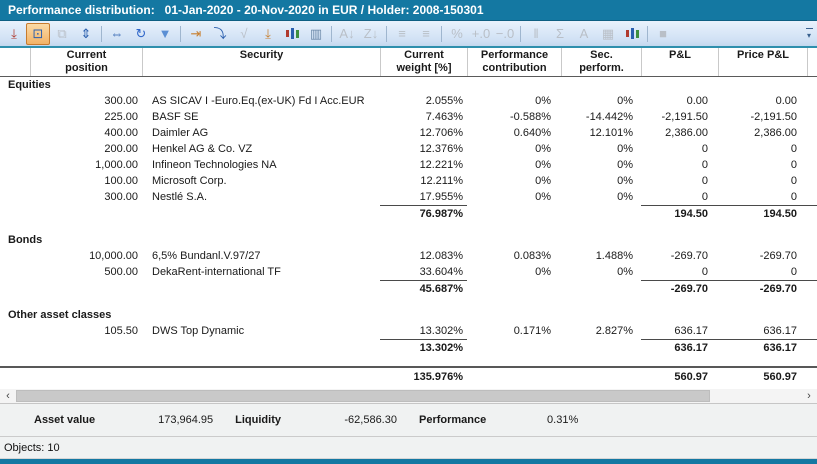  What do you see at coordinates (408, 181) in the screenshot?
I see `table-row: 100.00 Microsoft Corp. 12.211% 0% 0% 0 0` at bounding box center [408, 181].